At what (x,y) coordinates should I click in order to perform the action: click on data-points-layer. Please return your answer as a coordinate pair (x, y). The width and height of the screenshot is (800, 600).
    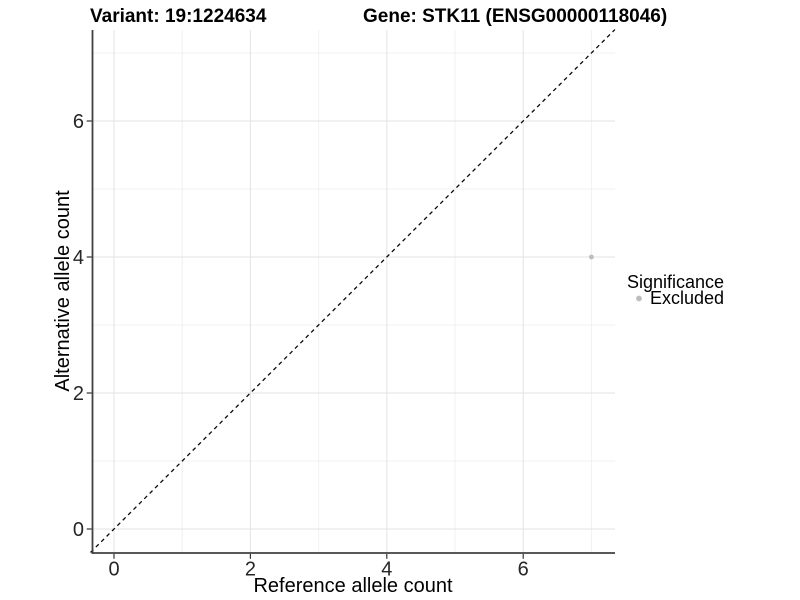
    Looking at the image, I should click on (591, 257).